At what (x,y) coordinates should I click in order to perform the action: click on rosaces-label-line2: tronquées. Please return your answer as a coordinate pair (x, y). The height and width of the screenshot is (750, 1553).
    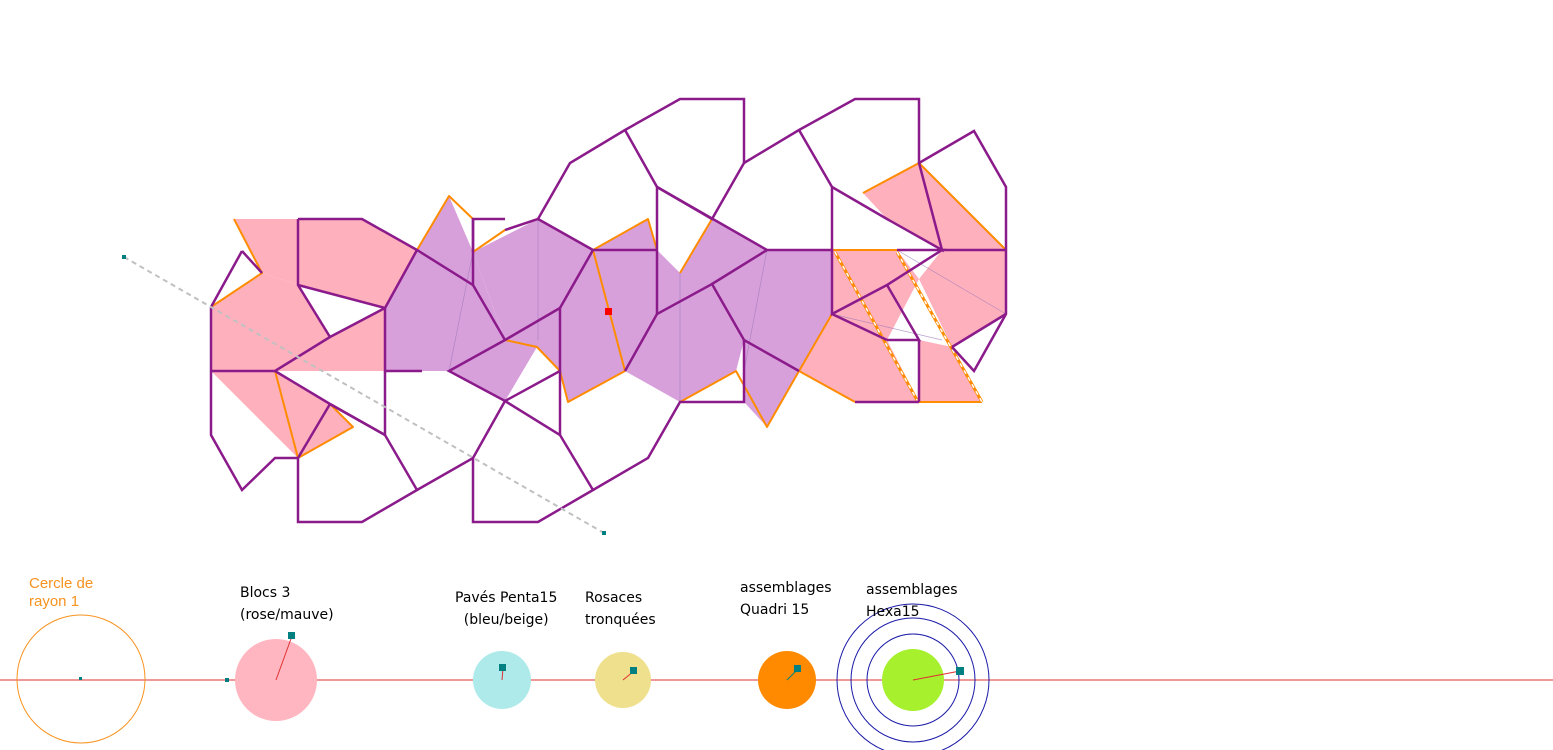
    Looking at the image, I should click on (620, 620).